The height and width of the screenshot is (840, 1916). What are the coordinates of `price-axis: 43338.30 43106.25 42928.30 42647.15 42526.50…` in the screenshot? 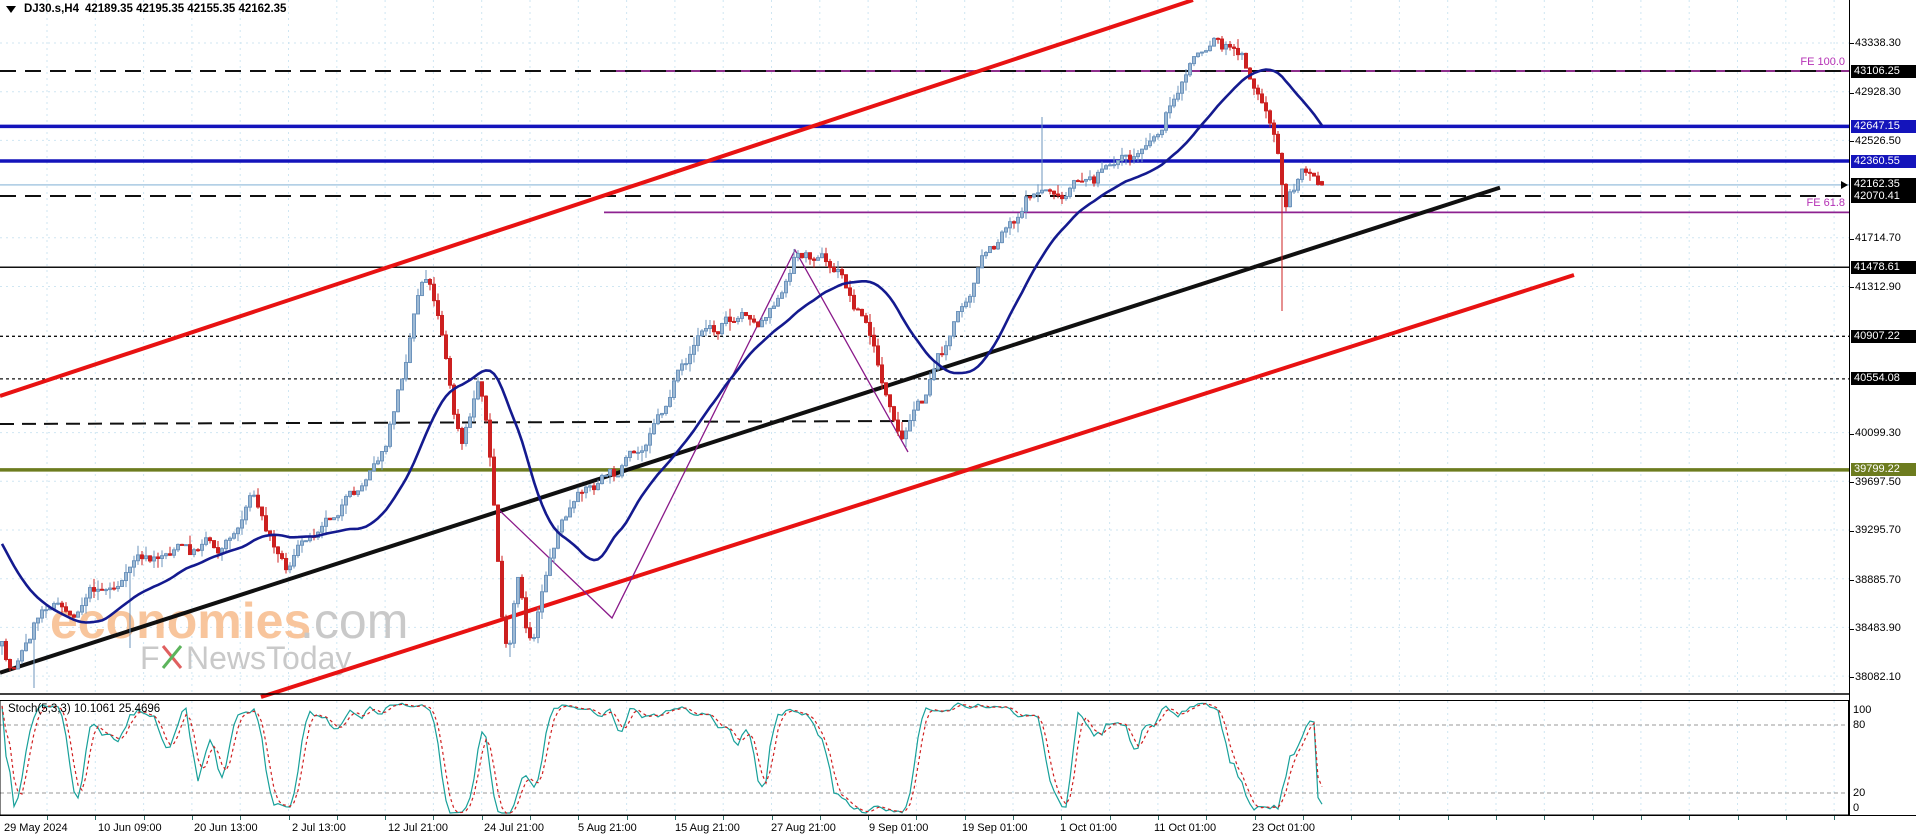 It's located at (1882, 408).